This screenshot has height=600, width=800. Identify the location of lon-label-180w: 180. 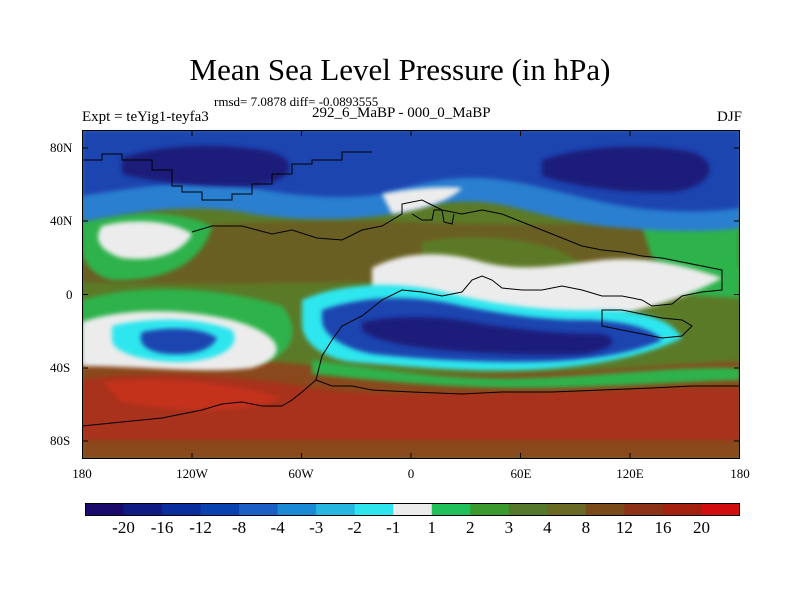
(82, 473).